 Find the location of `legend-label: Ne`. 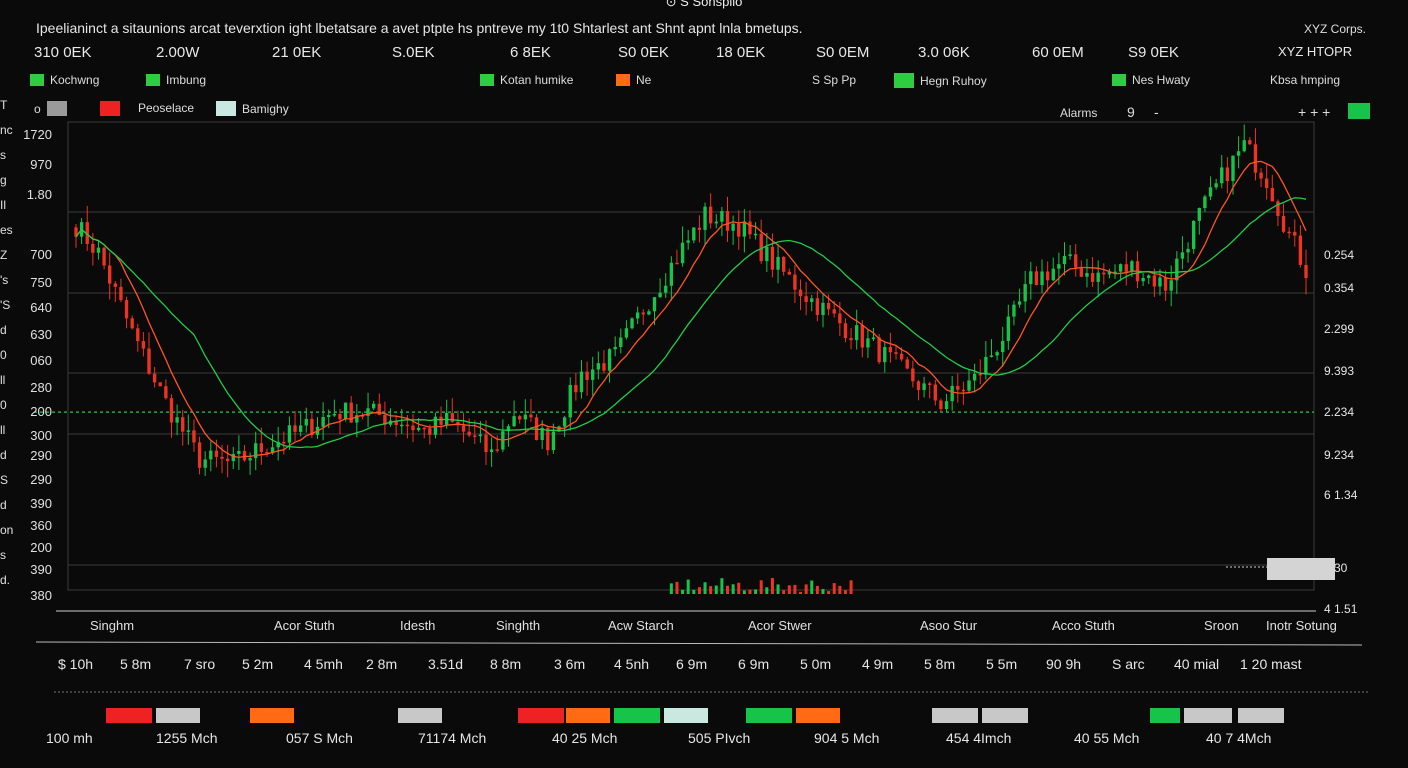

legend-label: Ne is located at coordinates (644, 80).